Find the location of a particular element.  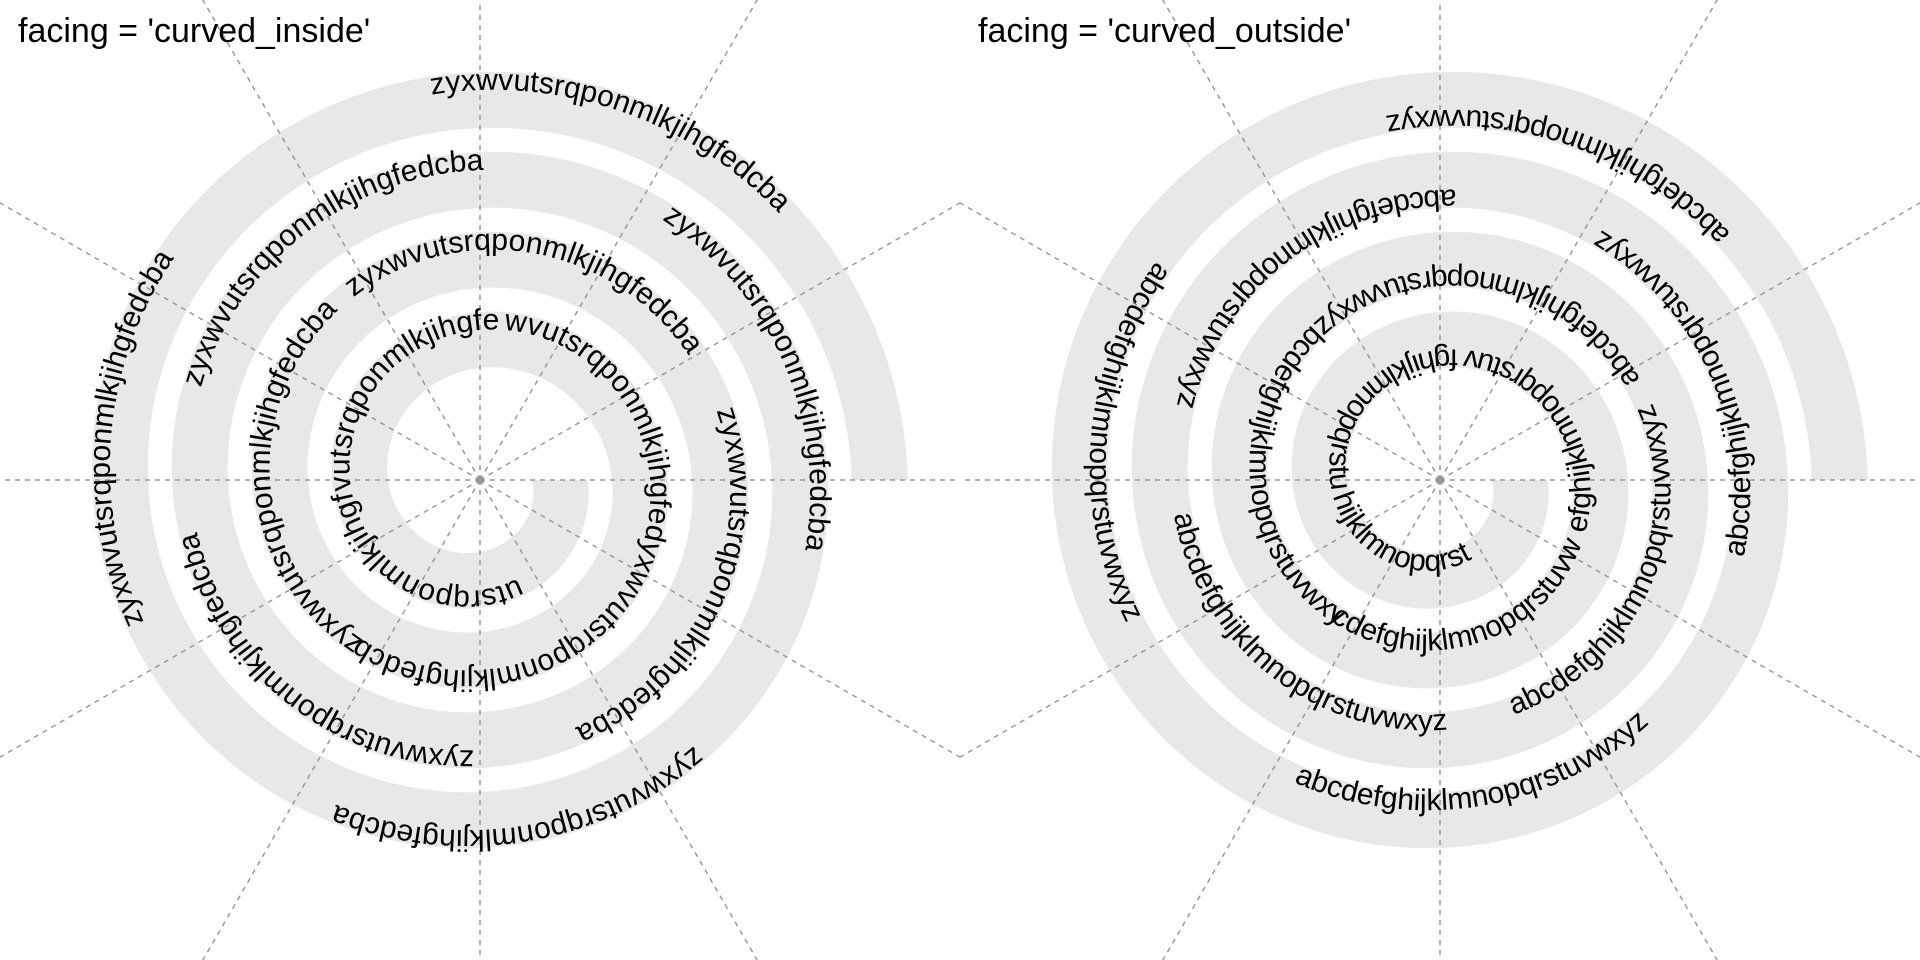

panel-title: facing = 'curved_outside' is located at coordinates (1165, 31).